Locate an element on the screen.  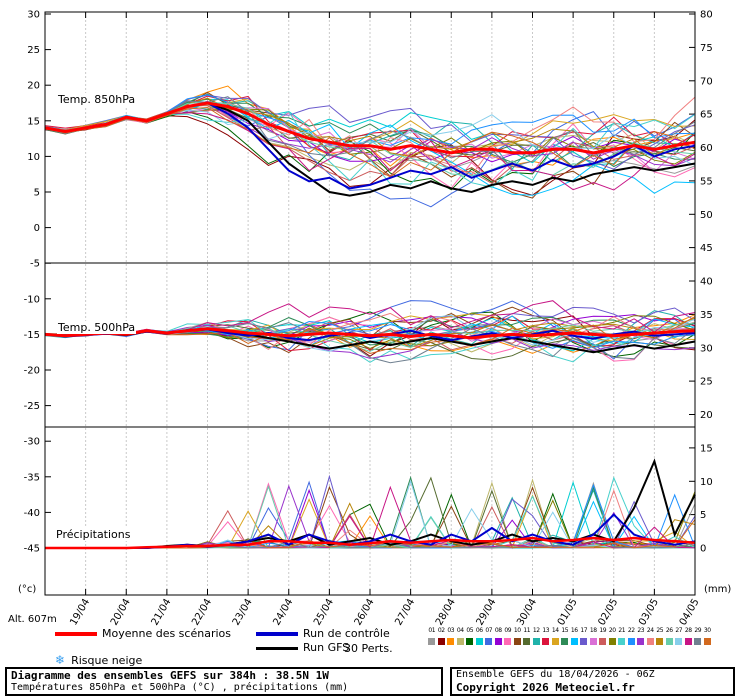
perturbation-number: 27 is located at coordinates (679, 630).